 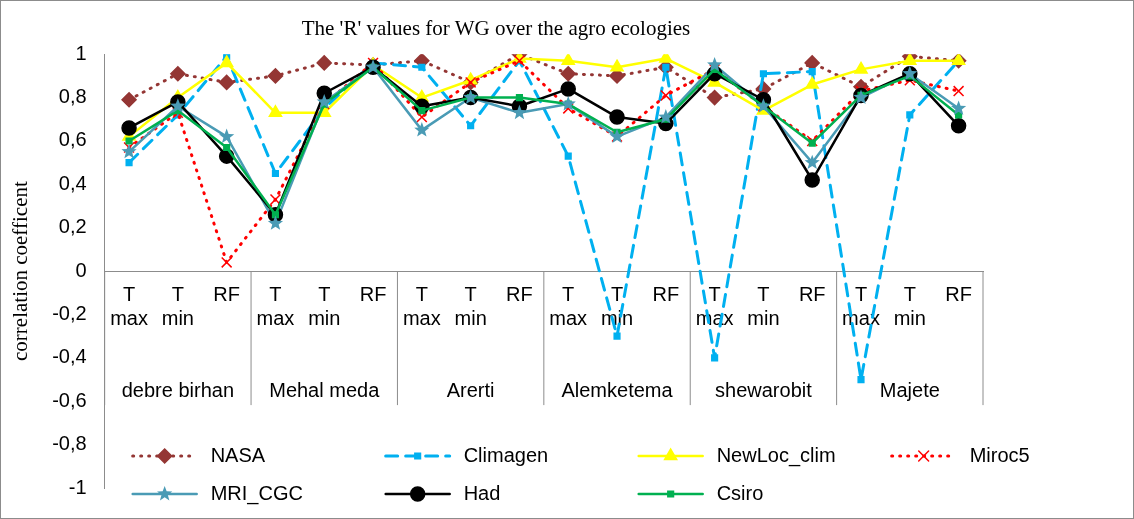 I want to click on annotation: Alemketema, so click(x=617, y=389).